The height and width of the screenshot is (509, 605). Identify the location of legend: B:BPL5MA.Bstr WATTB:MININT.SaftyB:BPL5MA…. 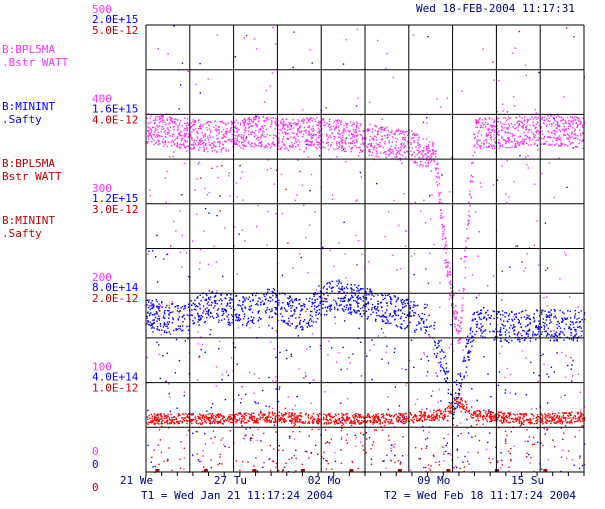
(35, 141).